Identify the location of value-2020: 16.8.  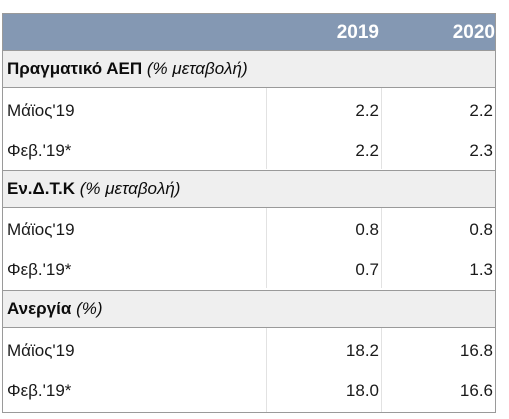
(476, 350).